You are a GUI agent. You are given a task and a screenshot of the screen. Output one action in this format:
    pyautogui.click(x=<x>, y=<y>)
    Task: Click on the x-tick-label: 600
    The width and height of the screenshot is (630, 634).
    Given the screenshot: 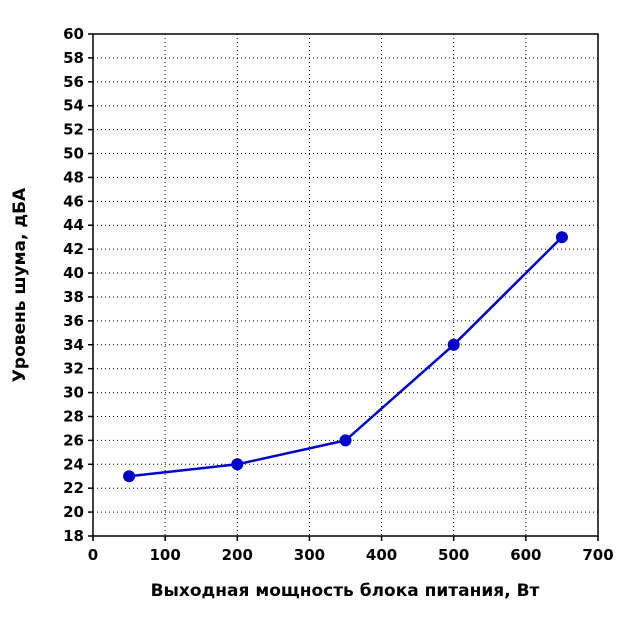 What is the action you would take?
    pyautogui.click(x=525, y=555)
    